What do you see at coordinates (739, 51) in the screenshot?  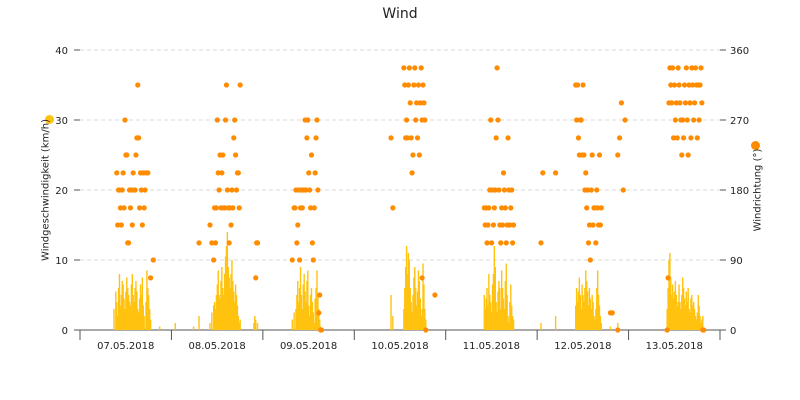 I see `y-right-tick-label: 360` at bounding box center [739, 51].